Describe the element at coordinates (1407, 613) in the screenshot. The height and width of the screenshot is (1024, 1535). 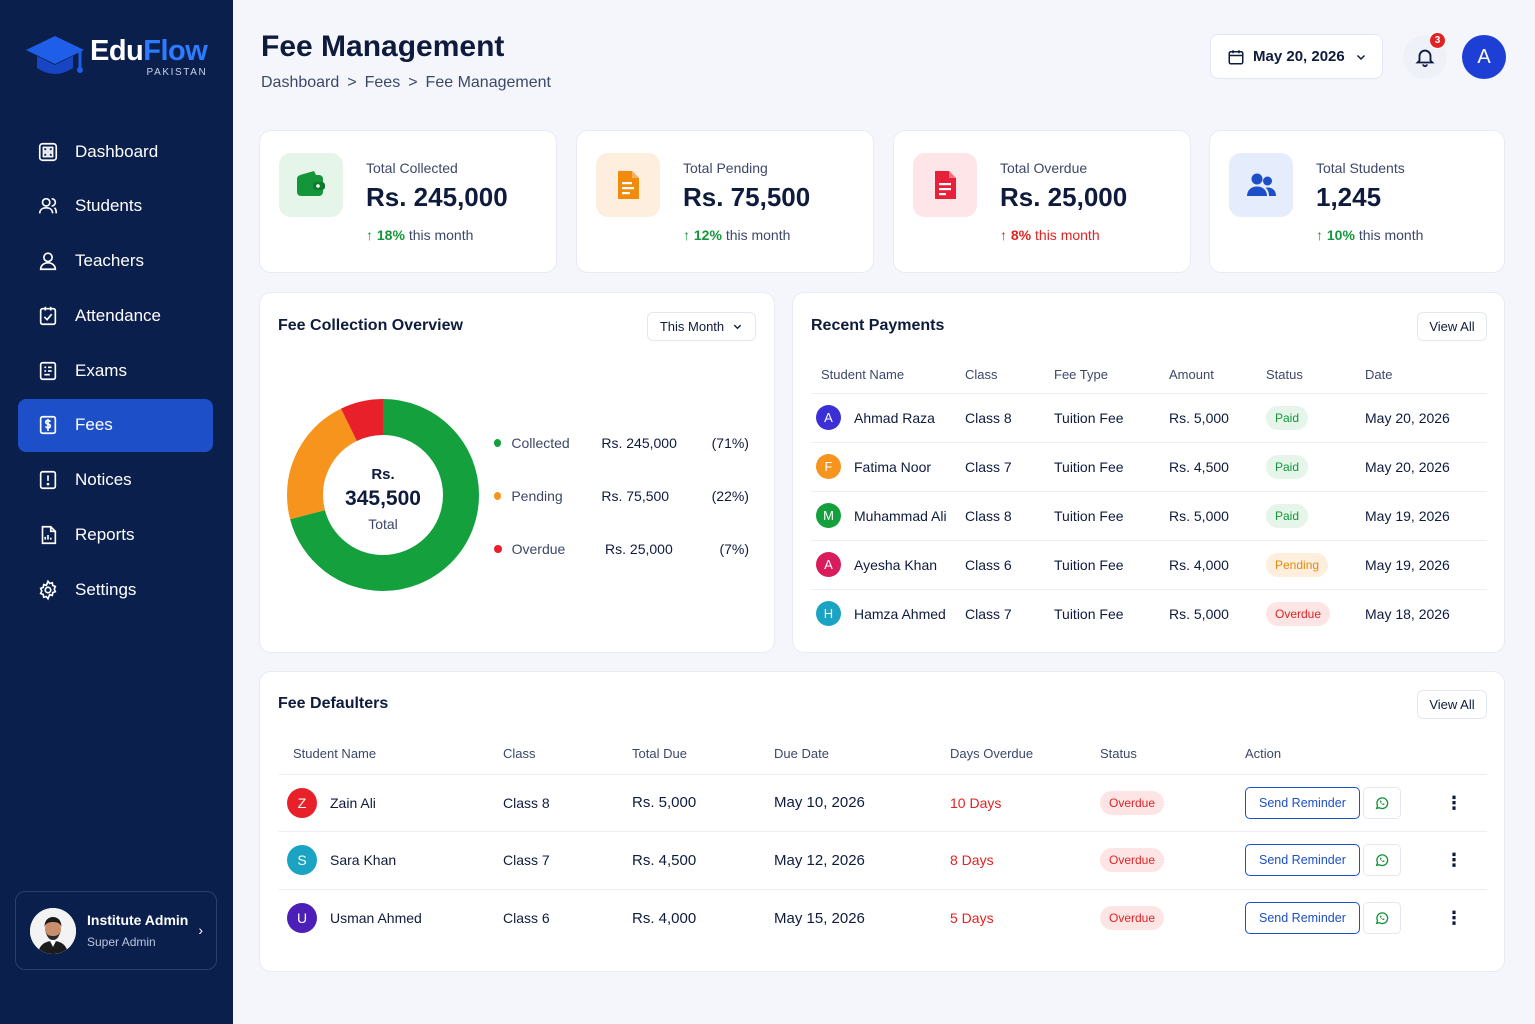
I see `date-cell: May 18, 2026` at that location.